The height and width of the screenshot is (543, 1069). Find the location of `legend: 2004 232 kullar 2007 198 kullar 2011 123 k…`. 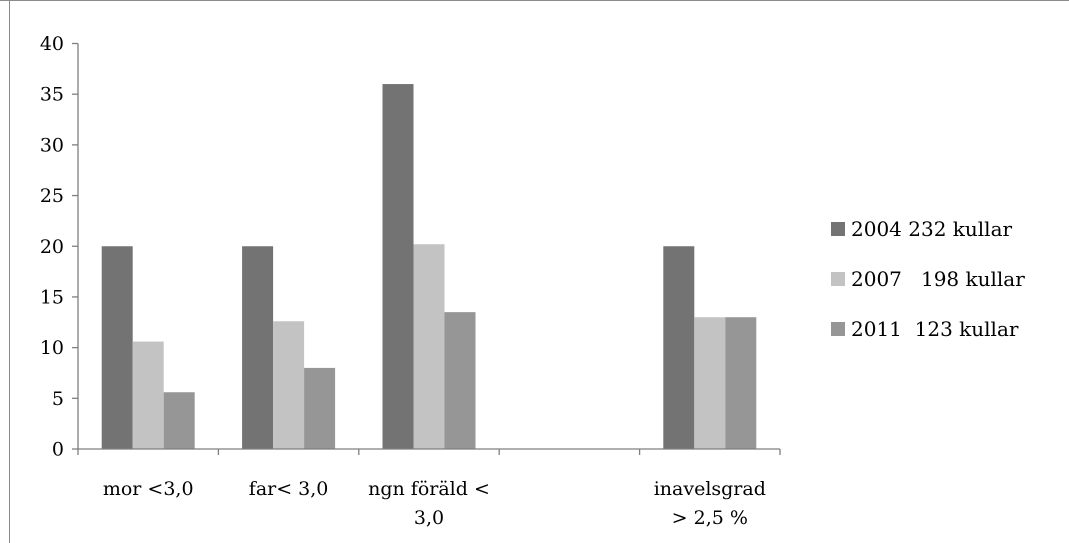

legend: 2004 232 kullar 2007 198 kullar 2011 123 k… is located at coordinates (928, 279).